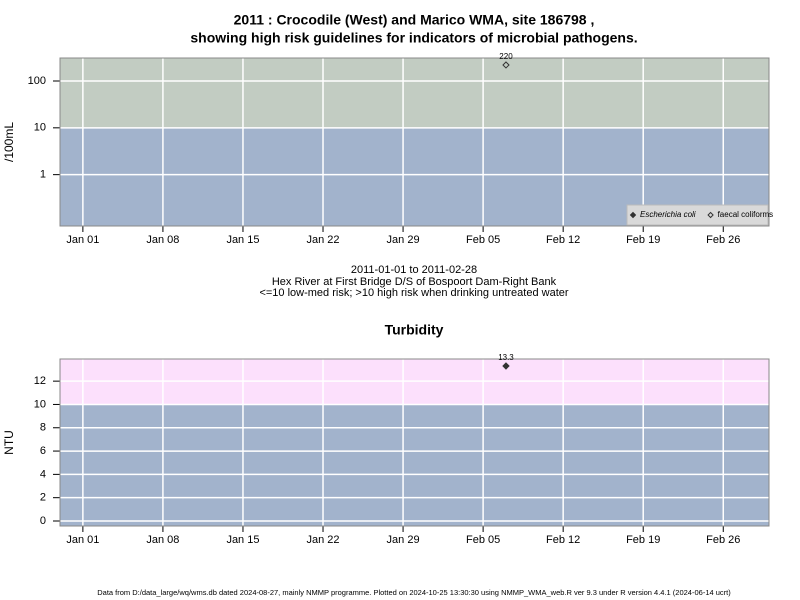 The width and height of the screenshot is (800, 600). What do you see at coordinates (414, 330) in the screenshot?
I see `chart-title: Turbidity` at bounding box center [414, 330].